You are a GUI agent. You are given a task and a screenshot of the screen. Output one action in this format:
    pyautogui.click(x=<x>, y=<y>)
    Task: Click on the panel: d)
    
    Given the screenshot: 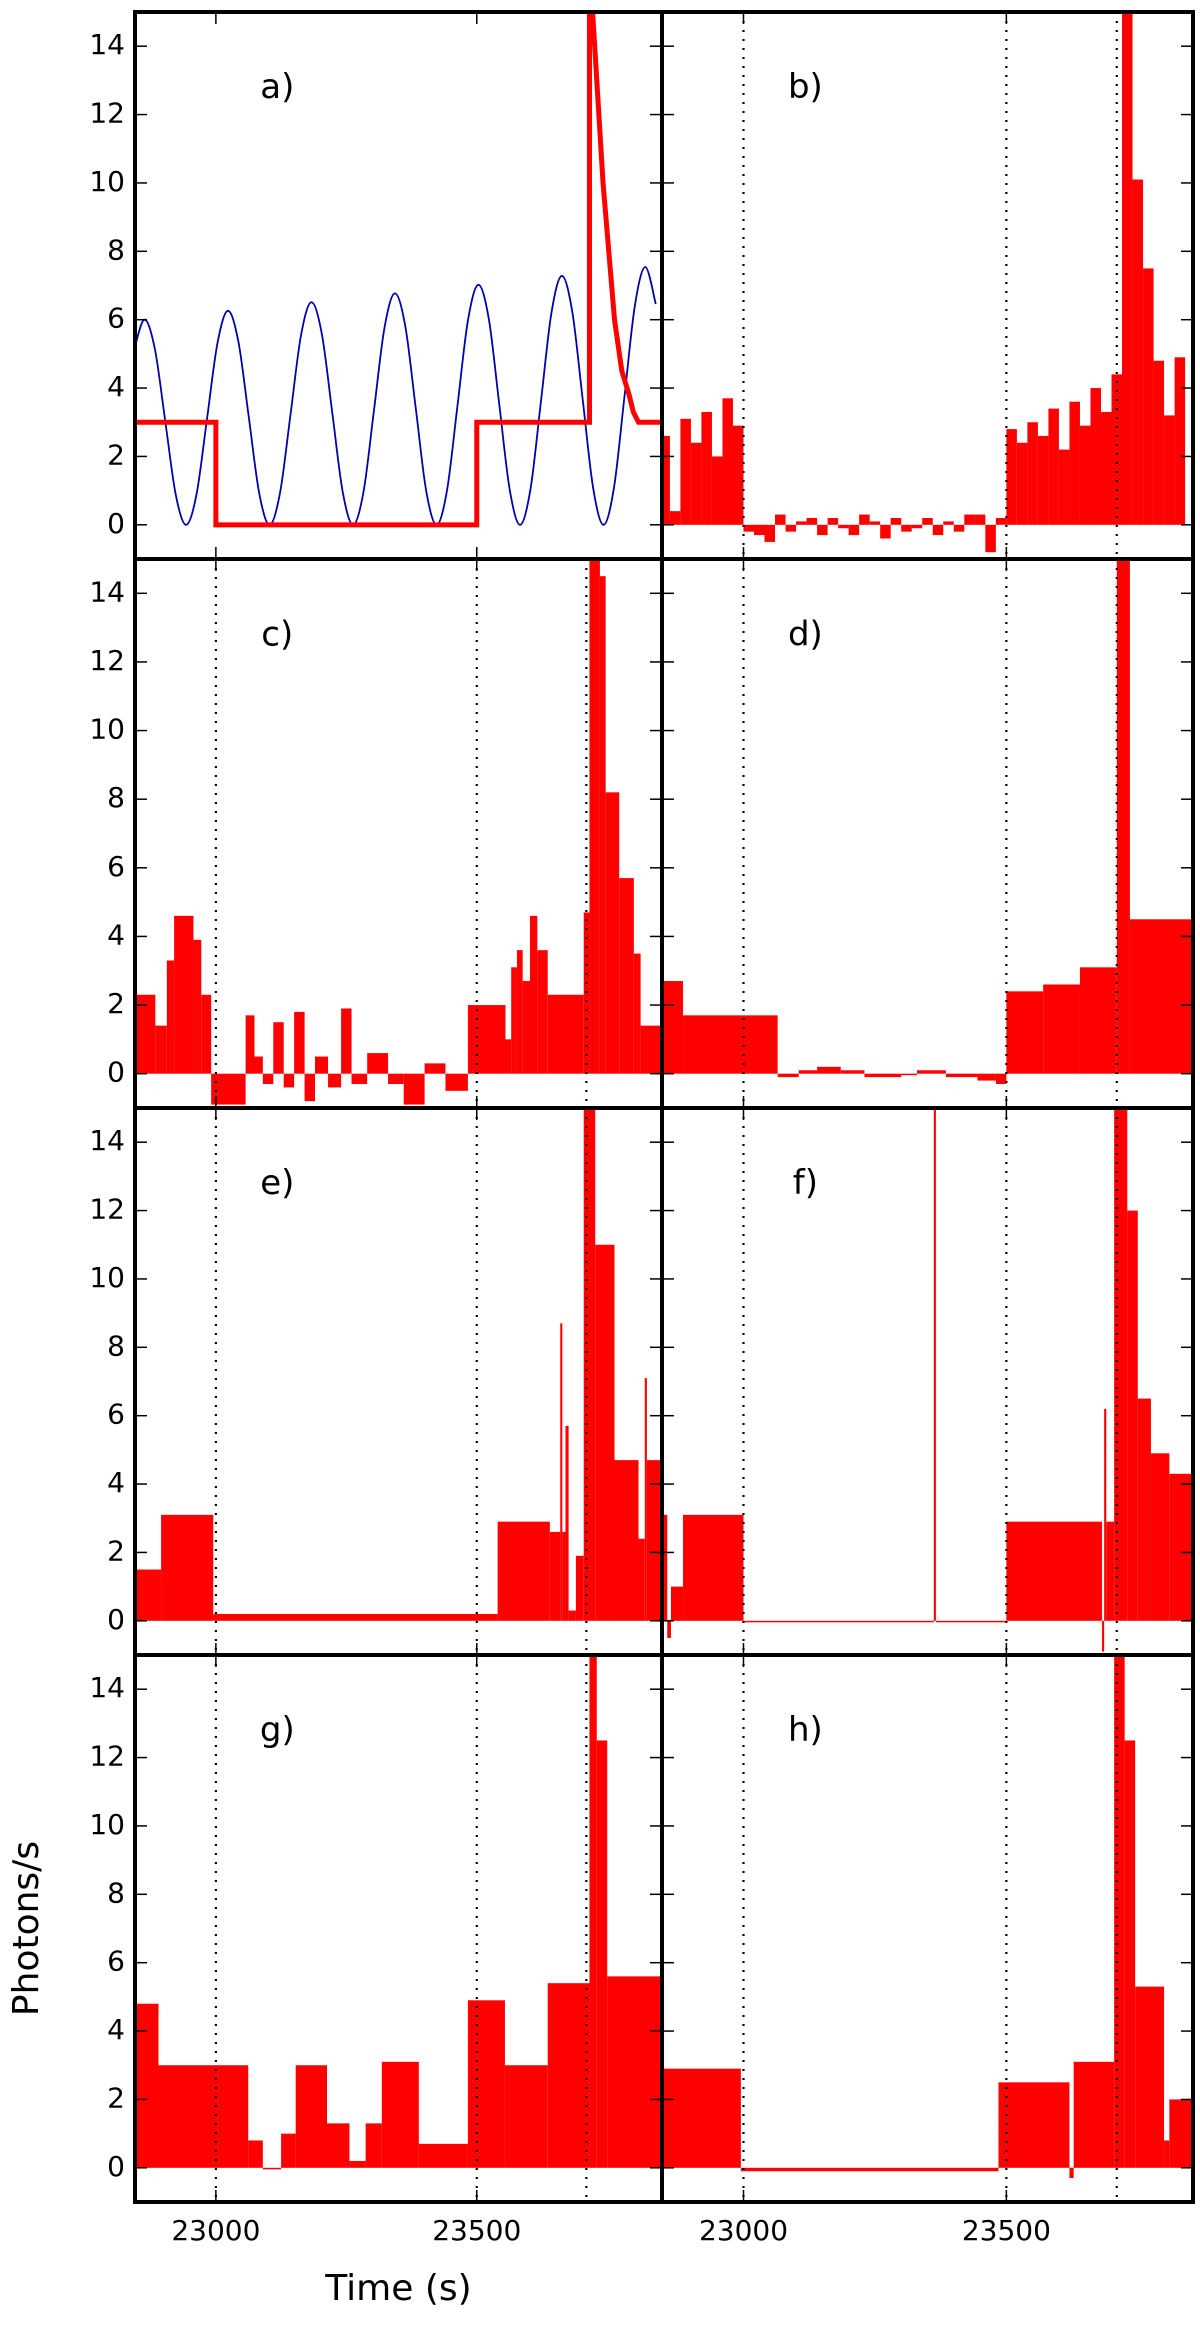 What is the action you would take?
    pyautogui.click(x=927, y=833)
    